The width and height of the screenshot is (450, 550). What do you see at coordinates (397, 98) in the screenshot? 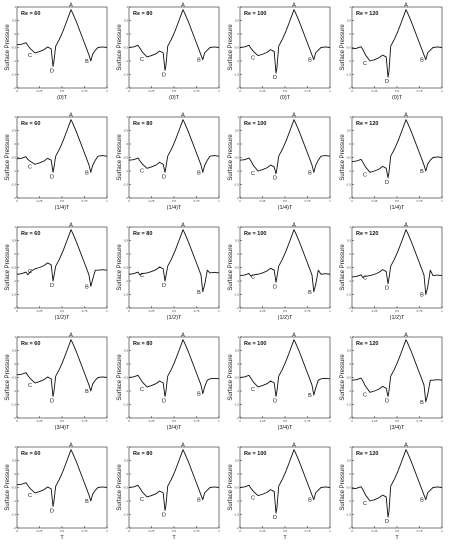
I see `x-axis-label: (0)T` at bounding box center [397, 98].